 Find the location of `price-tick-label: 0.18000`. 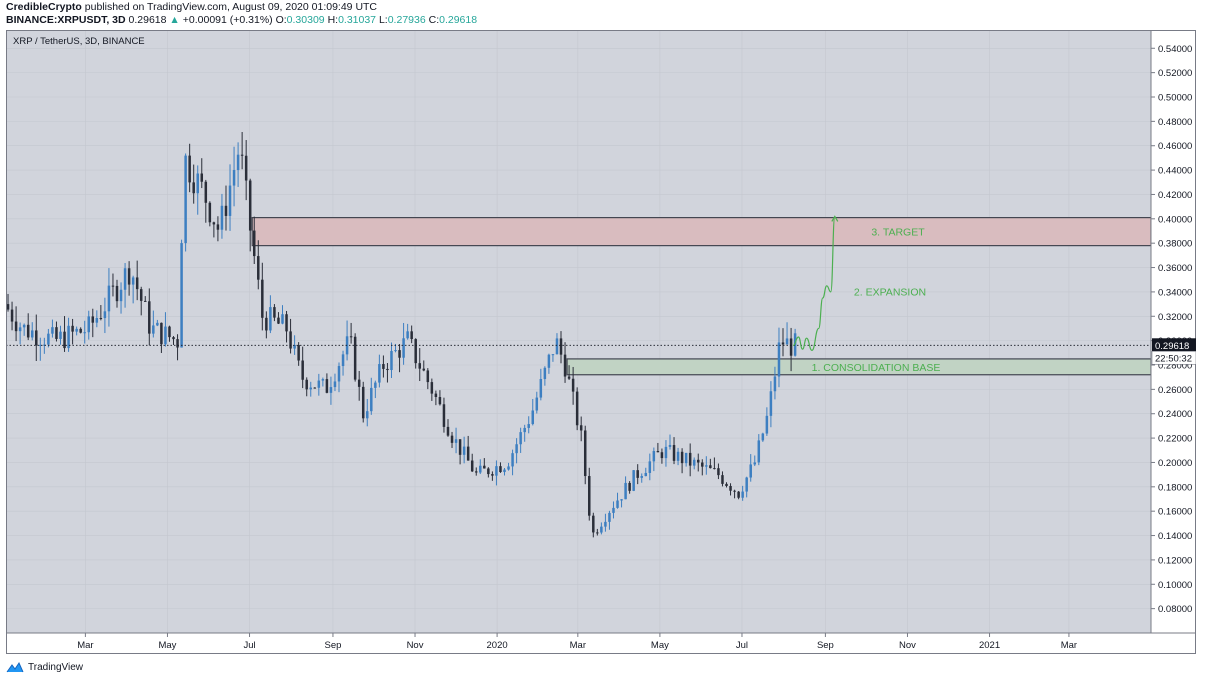

price-tick-label: 0.18000 is located at coordinates (1175, 487).